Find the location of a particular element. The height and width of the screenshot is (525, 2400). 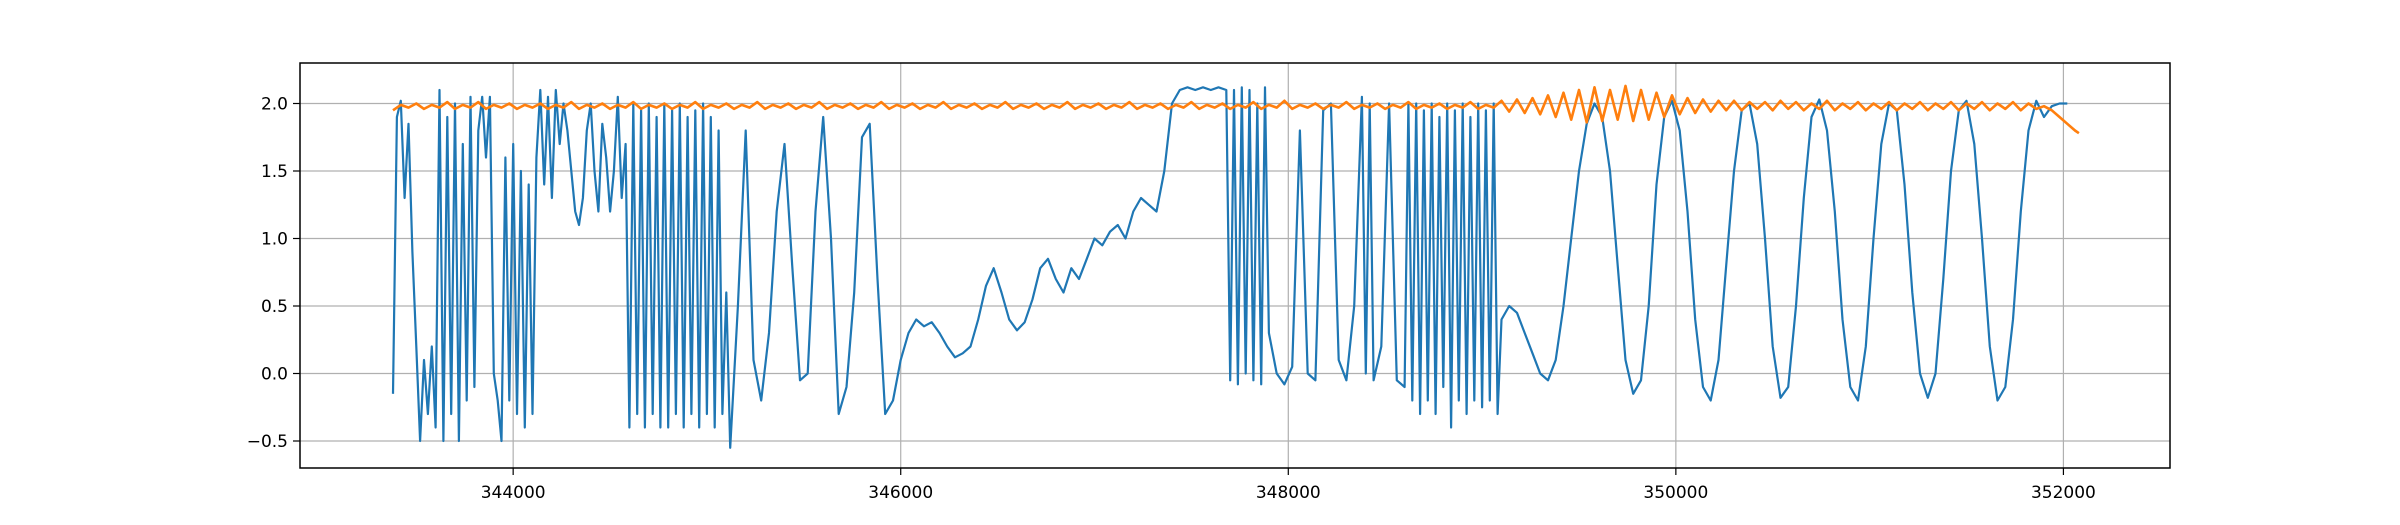

y-tick-label: 1.5 is located at coordinates (274, 172).